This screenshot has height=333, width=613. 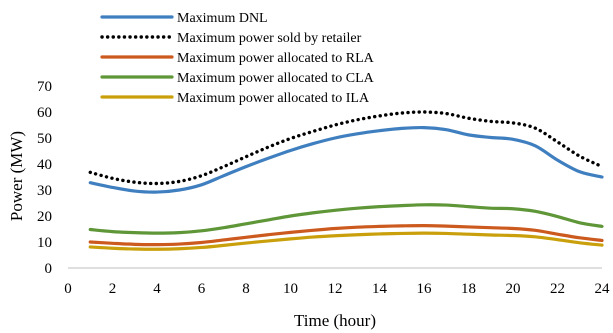 I want to click on y-tick-label: 30, so click(x=44, y=191).